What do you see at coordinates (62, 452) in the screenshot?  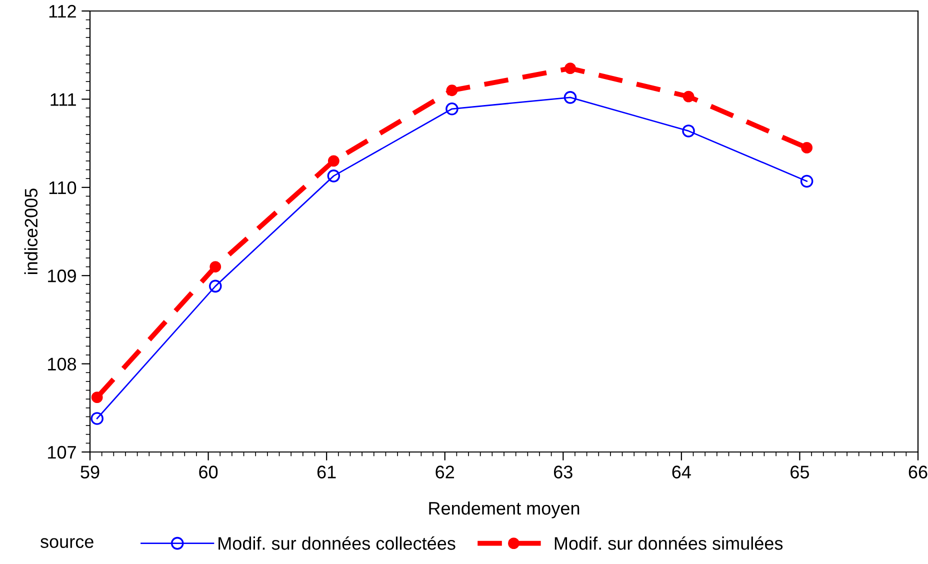 I see `y-tick-label: 107` at bounding box center [62, 452].